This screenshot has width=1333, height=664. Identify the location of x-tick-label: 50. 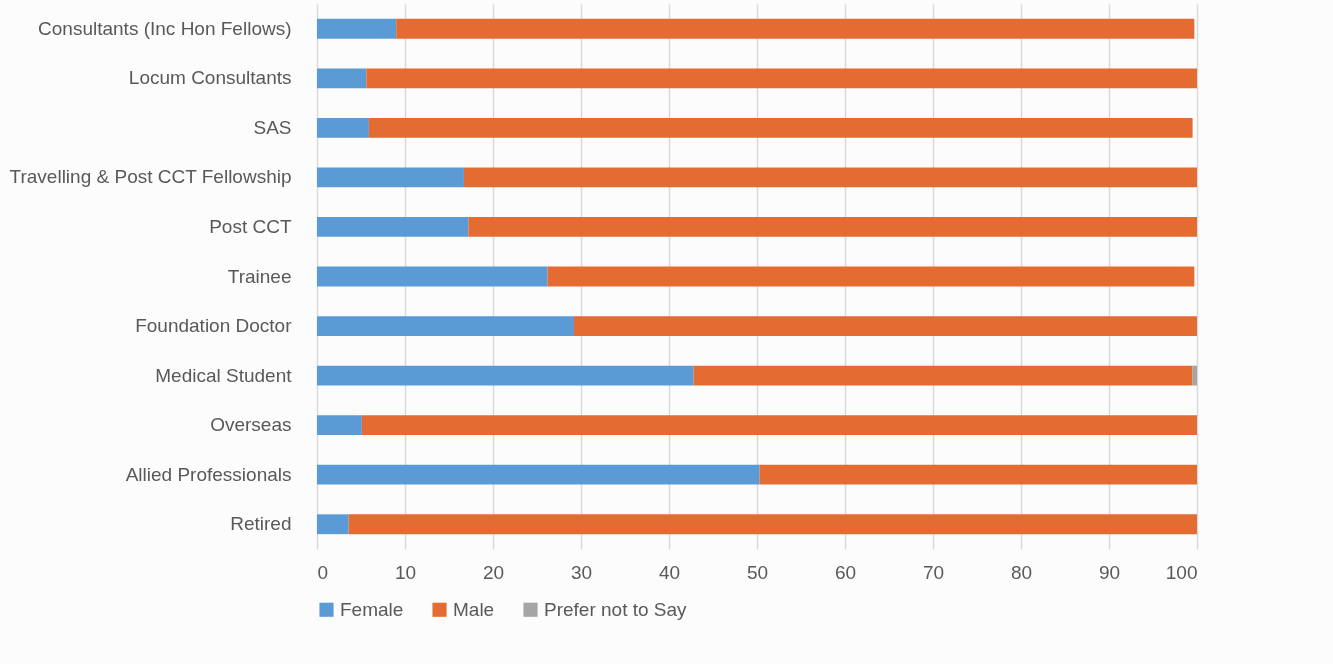
(757, 572).